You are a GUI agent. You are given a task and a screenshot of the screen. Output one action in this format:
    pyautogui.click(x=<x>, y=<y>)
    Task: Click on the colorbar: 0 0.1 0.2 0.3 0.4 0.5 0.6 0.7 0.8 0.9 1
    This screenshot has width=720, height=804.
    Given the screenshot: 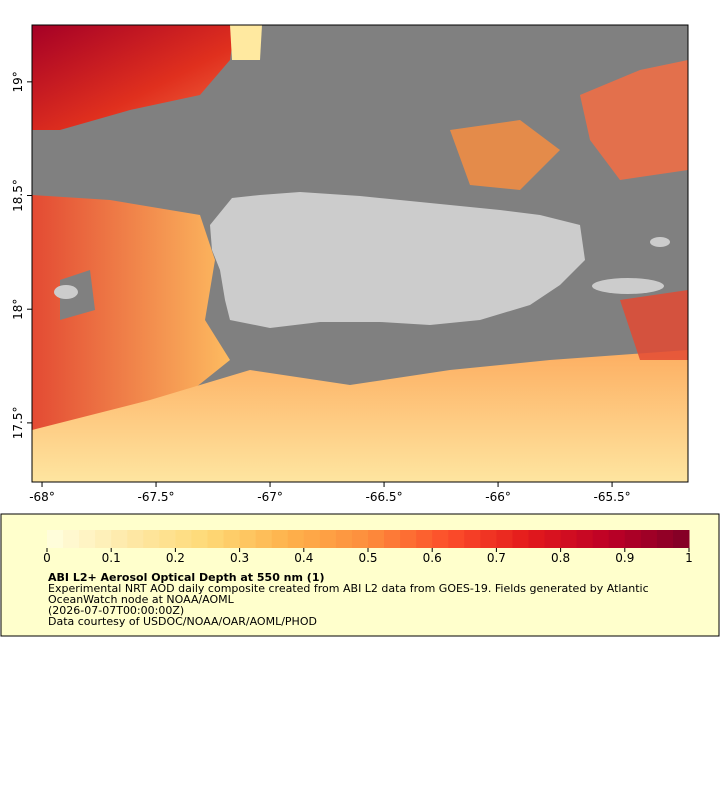 What is the action you would take?
    pyautogui.click(x=368, y=547)
    